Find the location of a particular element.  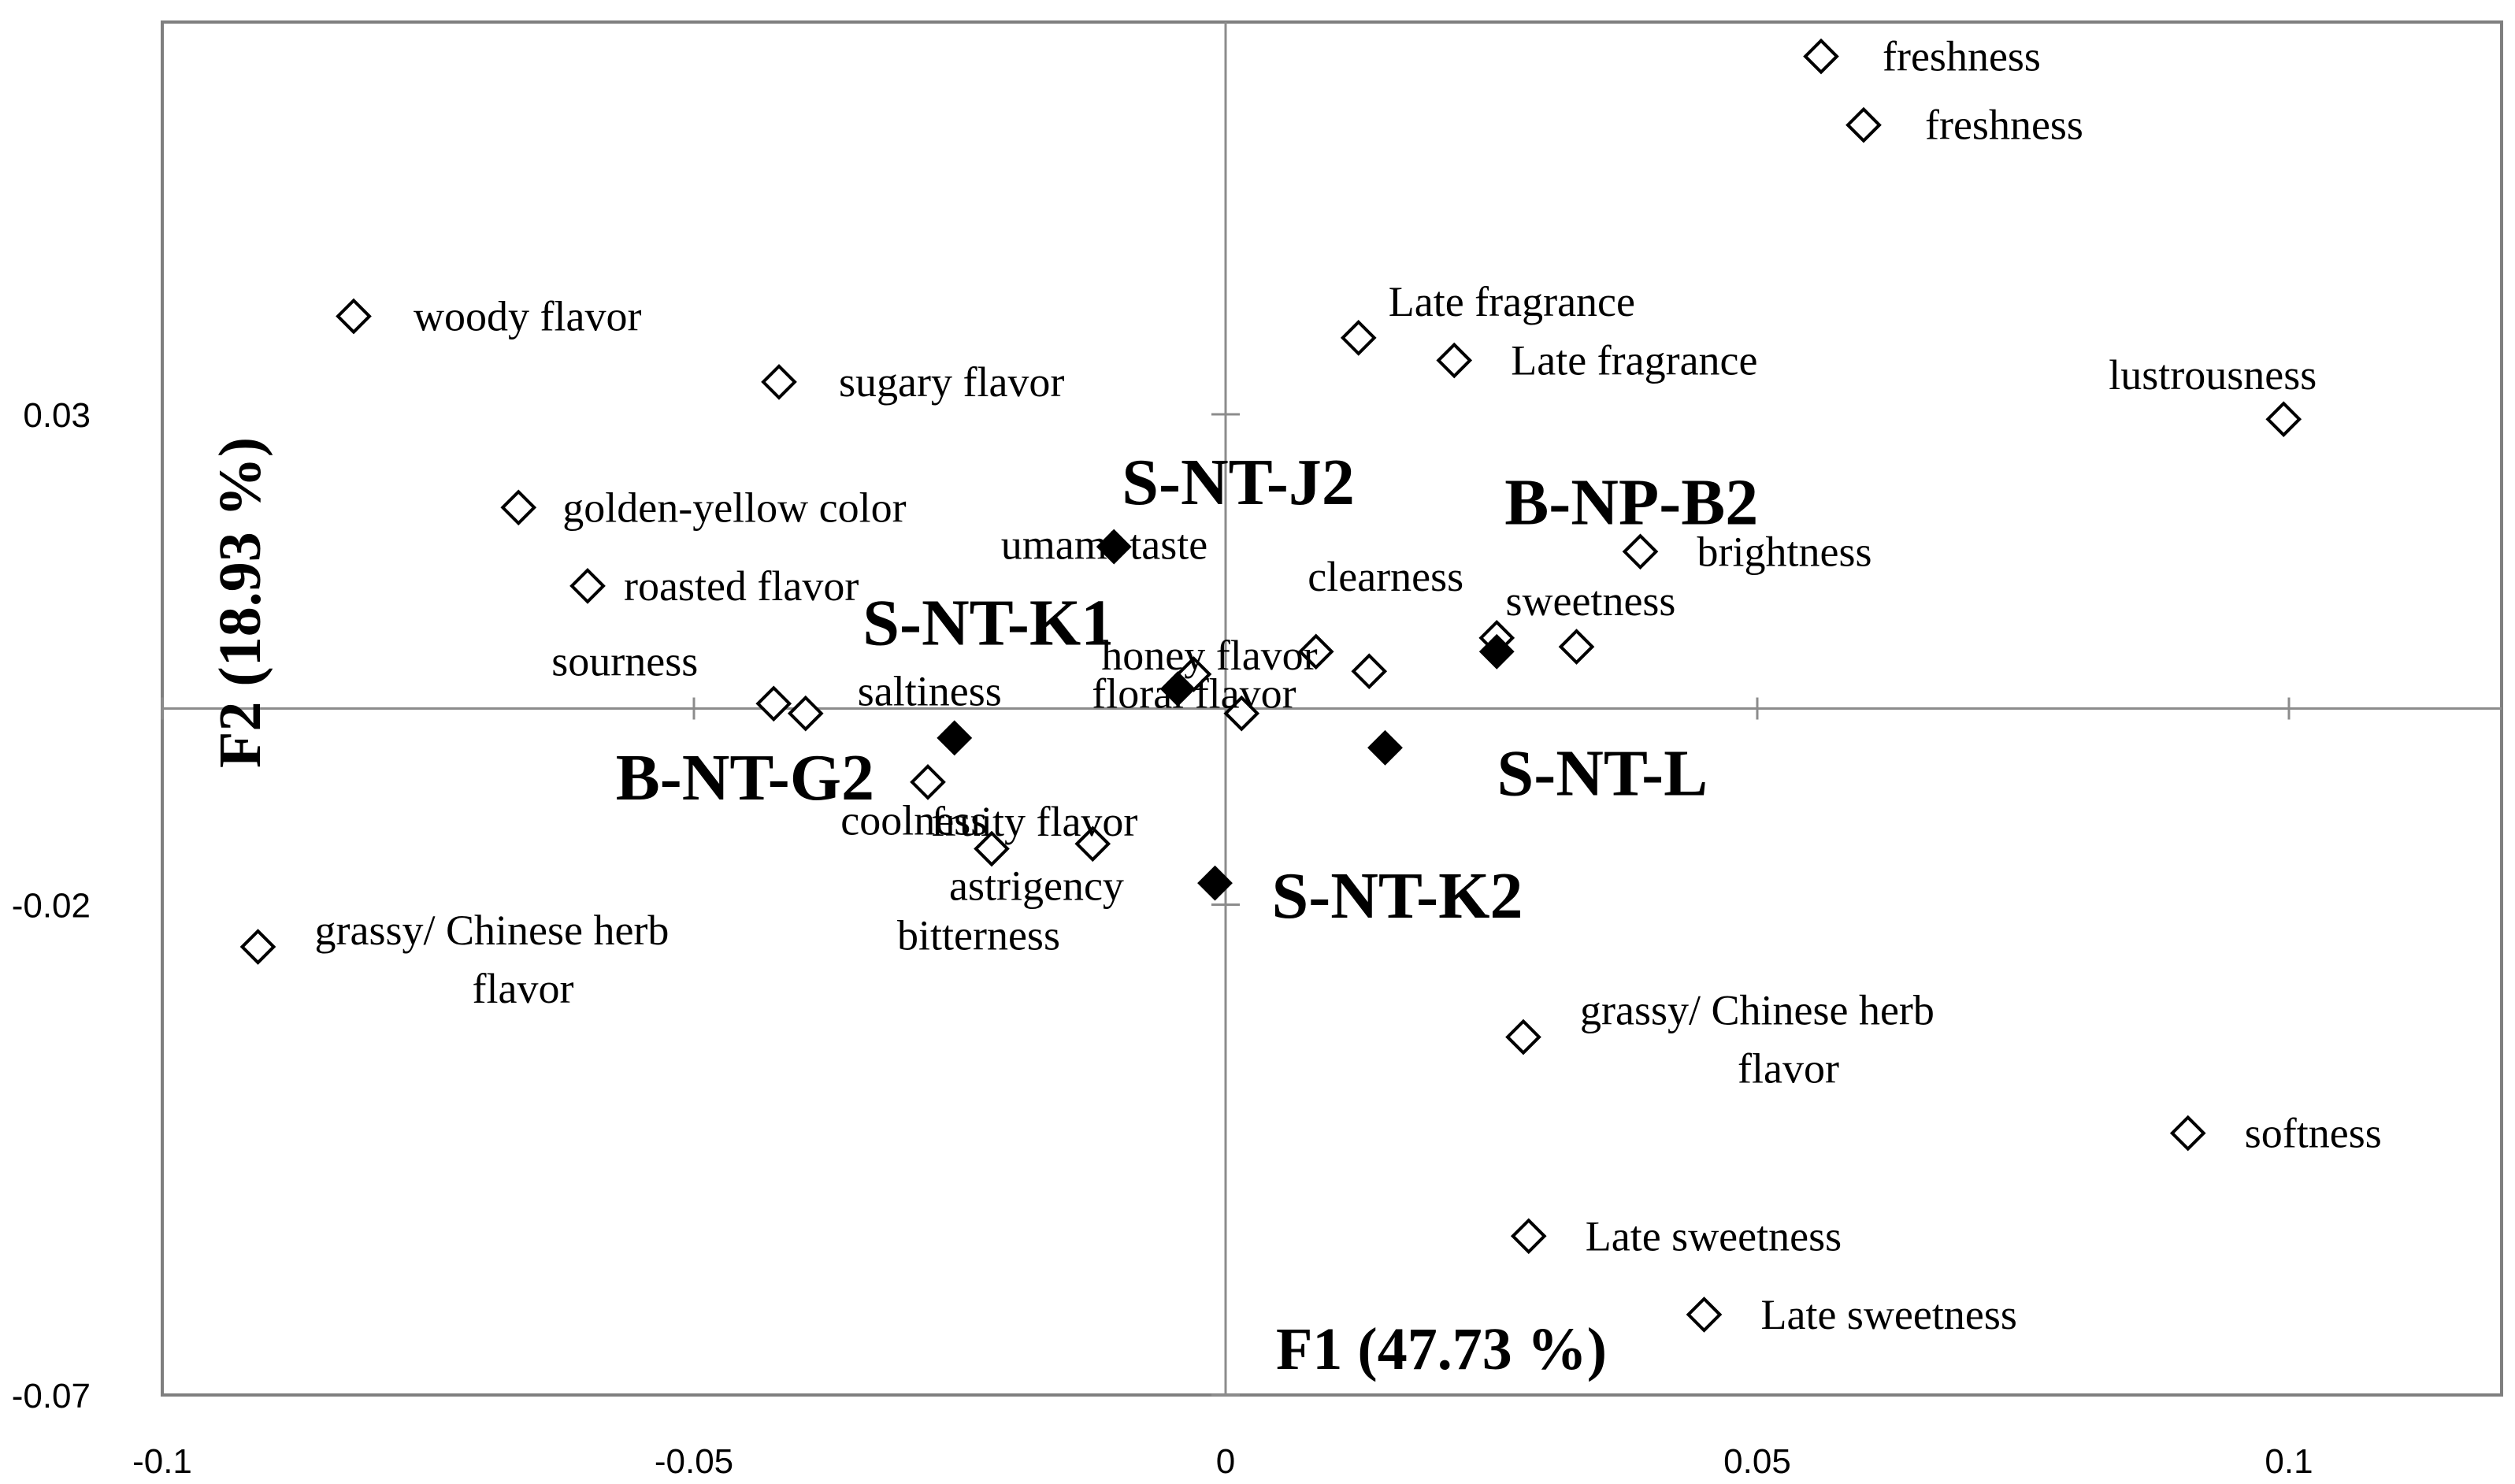

sample-point-label: S-NT-K1 is located at coordinates (988, 623).